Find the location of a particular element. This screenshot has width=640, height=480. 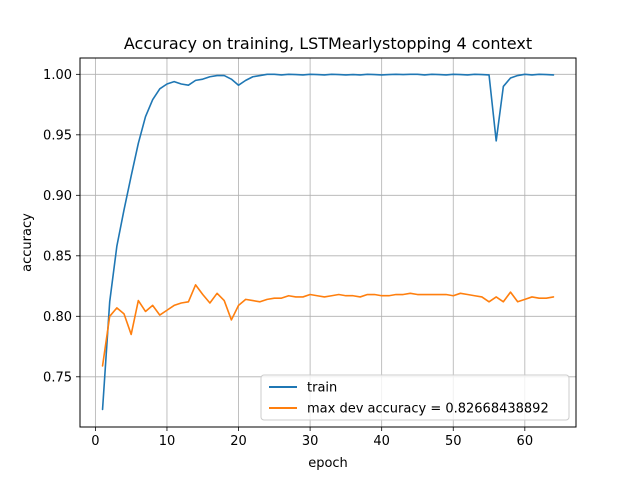

y-tick-label: 0.80 is located at coordinates (57, 317).